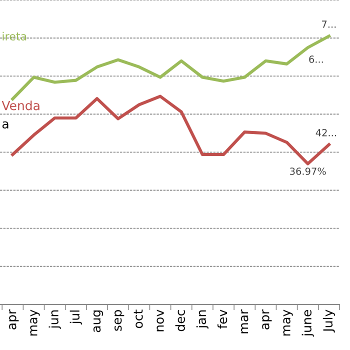  What do you see at coordinates (180, 321) in the screenshot?
I see `x-tick-label: dec` at bounding box center [180, 321].